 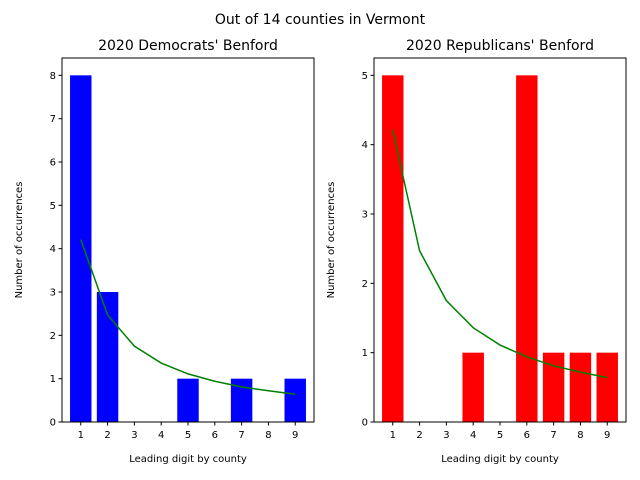 I want to click on figure-title: Out of 14 counties in Vermont, so click(x=320, y=20).